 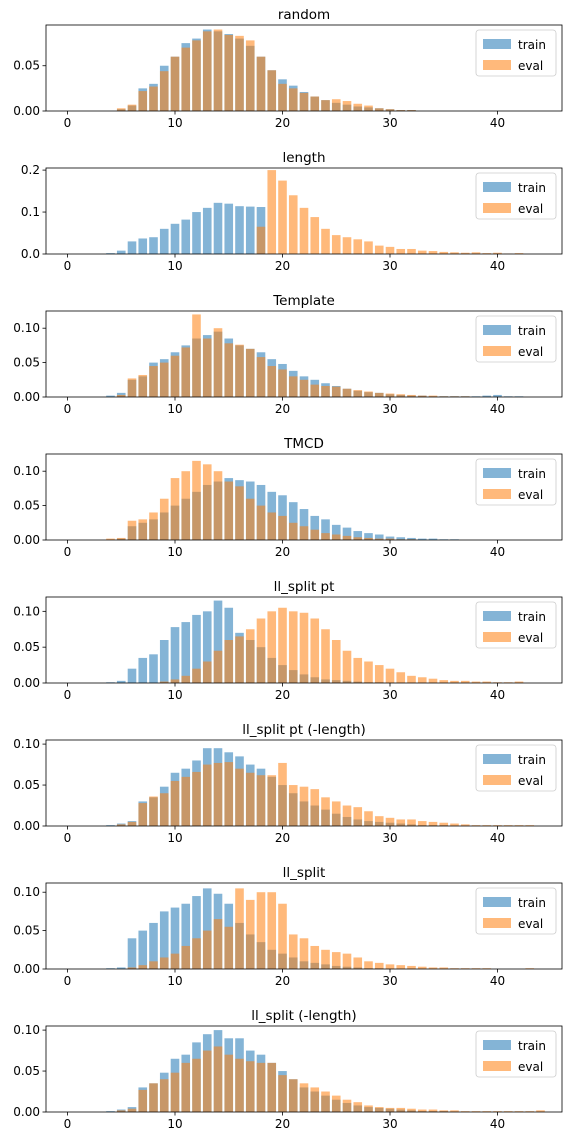 I want to click on x-tick-label: 30, so click(x=389, y=838).